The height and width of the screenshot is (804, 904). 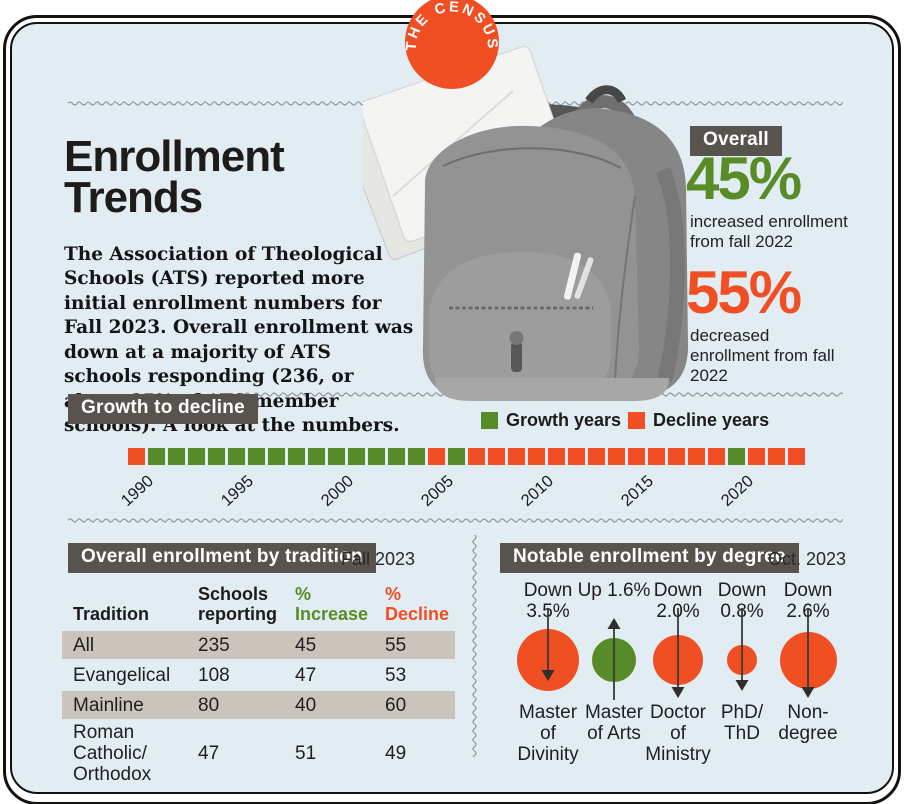 What do you see at coordinates (436, 456) in the screenshot?
I see `year-square-2005` at bounding box center [436, 456].